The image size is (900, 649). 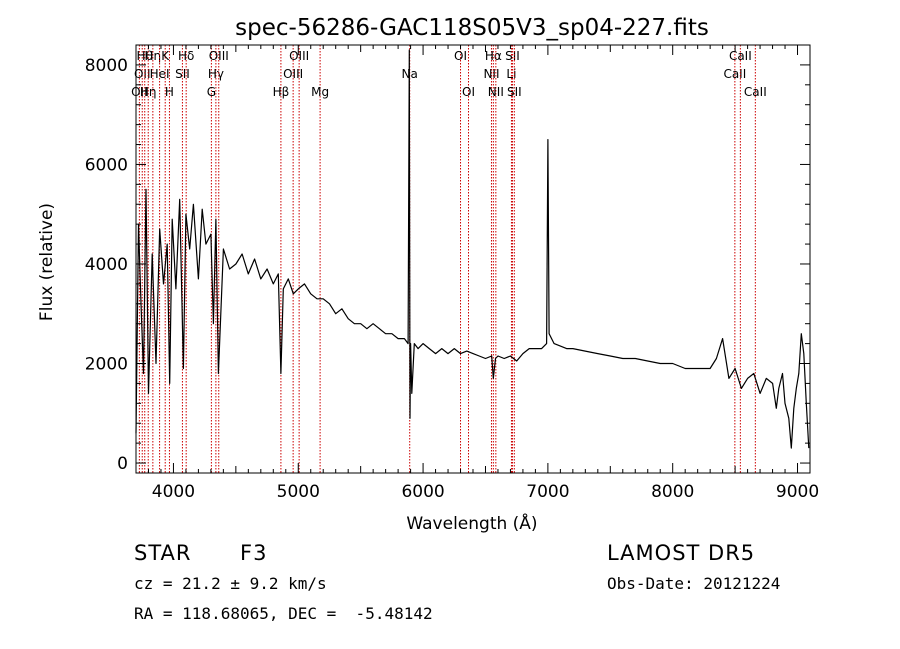 I want to click on line-marker-label: K, so click(x=165, y=56).